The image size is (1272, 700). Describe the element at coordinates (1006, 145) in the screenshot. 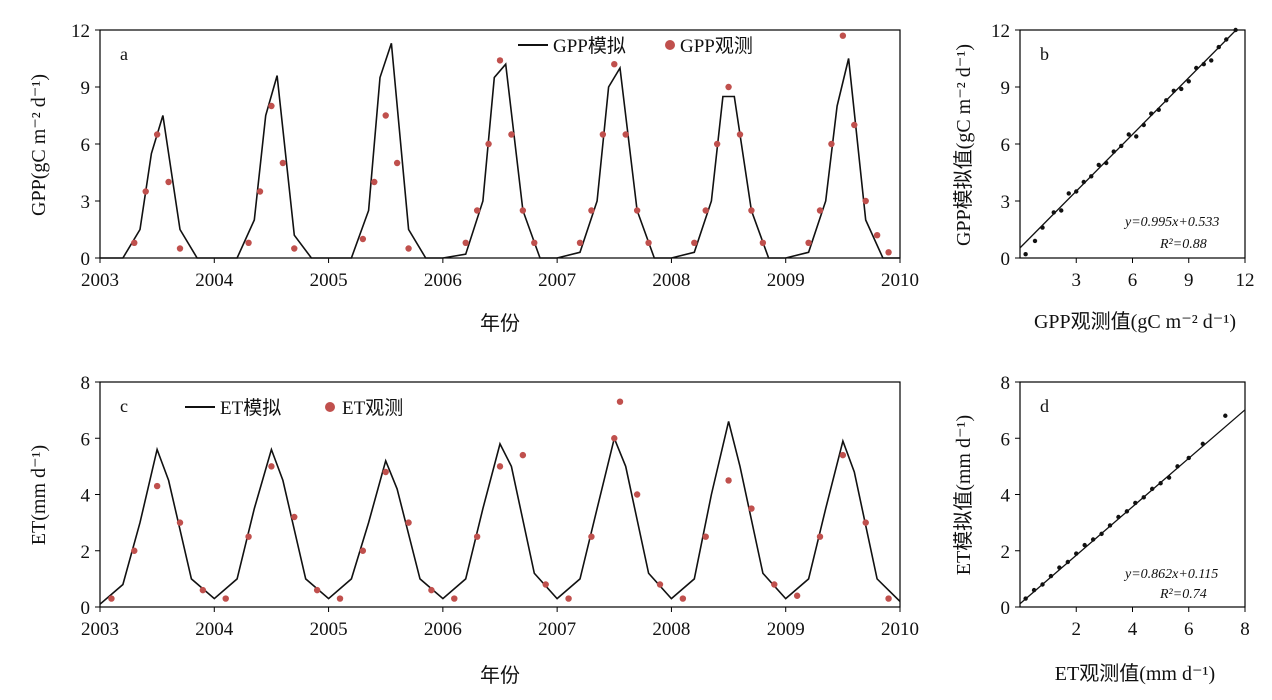

I see `y-tick-label-b: 6` at that location.